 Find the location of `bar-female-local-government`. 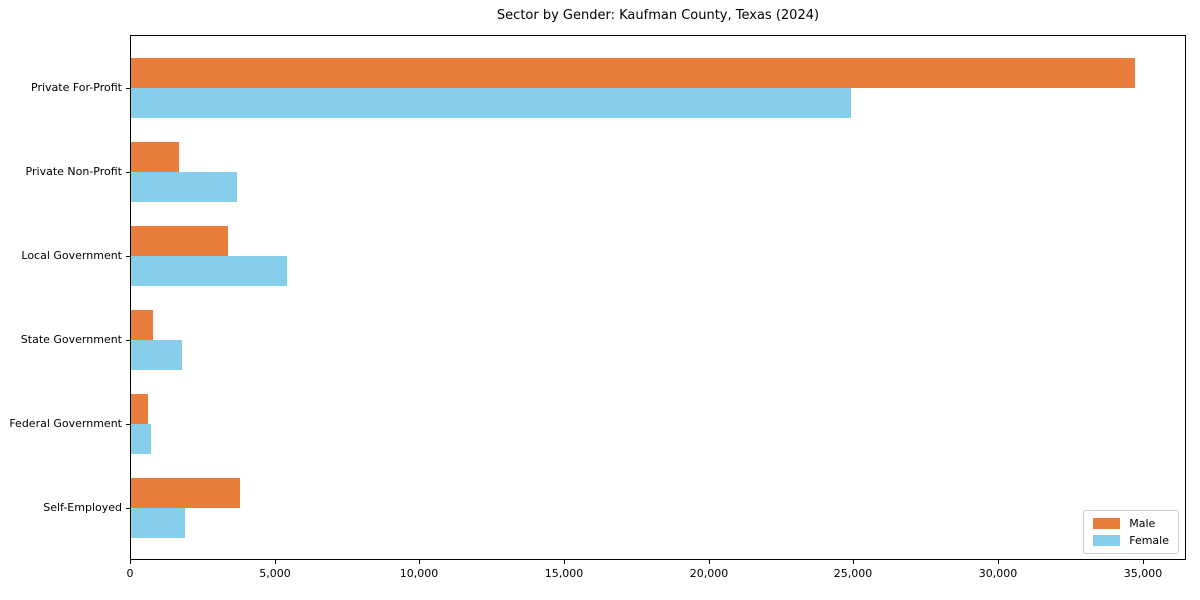

bar-female-local-government is located at coordinates (209, 271).